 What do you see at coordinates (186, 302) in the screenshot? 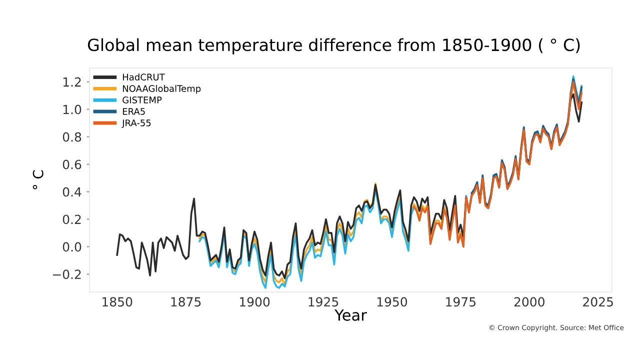
I see `x-tick-label: 1875` at bounding box center [186, 302].